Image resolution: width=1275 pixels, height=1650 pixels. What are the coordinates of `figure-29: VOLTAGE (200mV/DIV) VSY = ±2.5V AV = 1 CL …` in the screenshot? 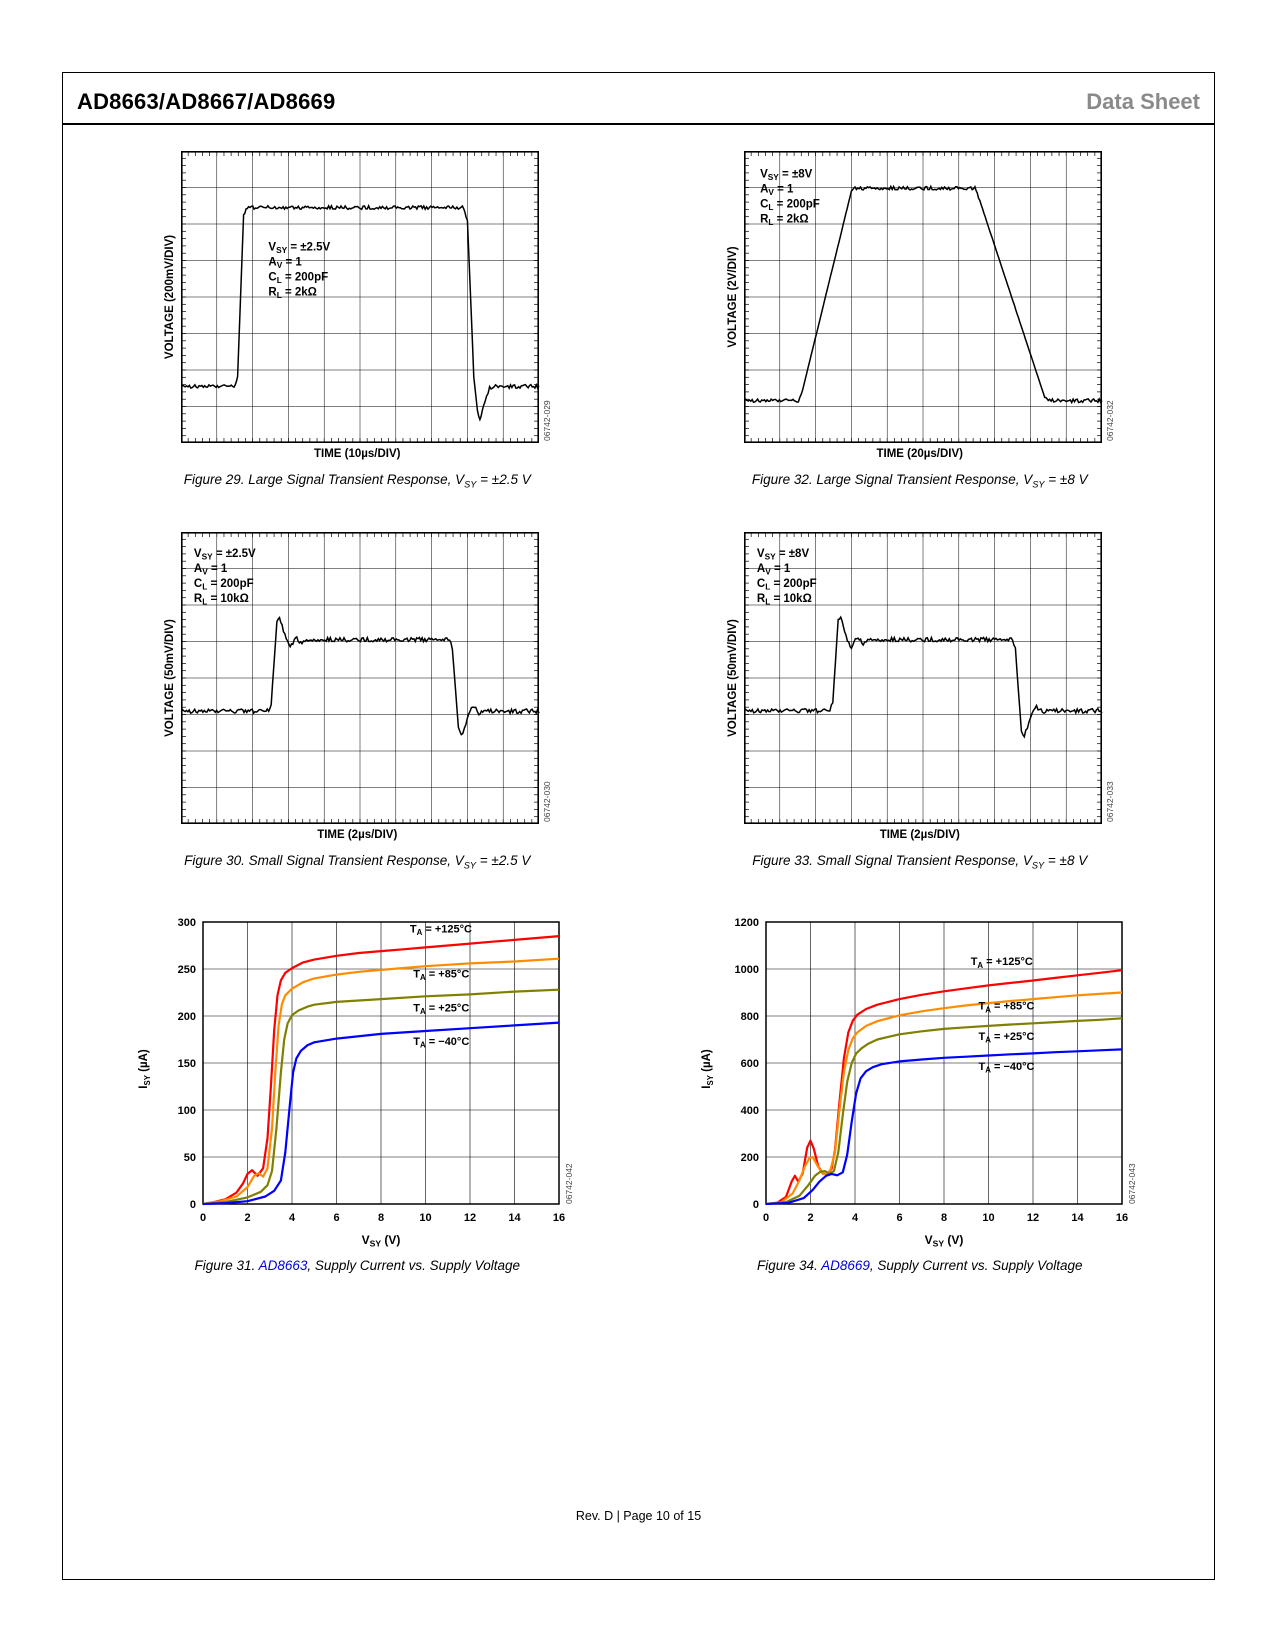 It's located at (357, 320).